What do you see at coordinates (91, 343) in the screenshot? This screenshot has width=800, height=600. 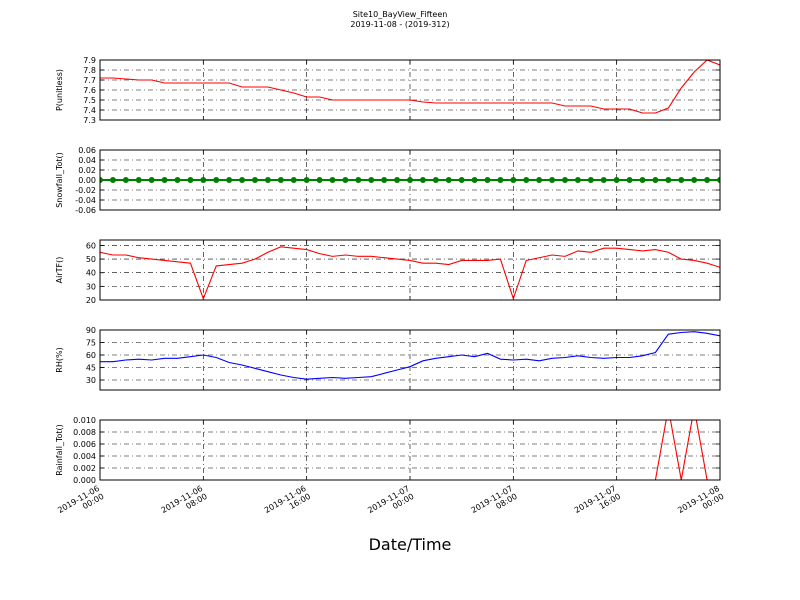 I see `y-tick-label: 75` at bounding box center [91, 343].